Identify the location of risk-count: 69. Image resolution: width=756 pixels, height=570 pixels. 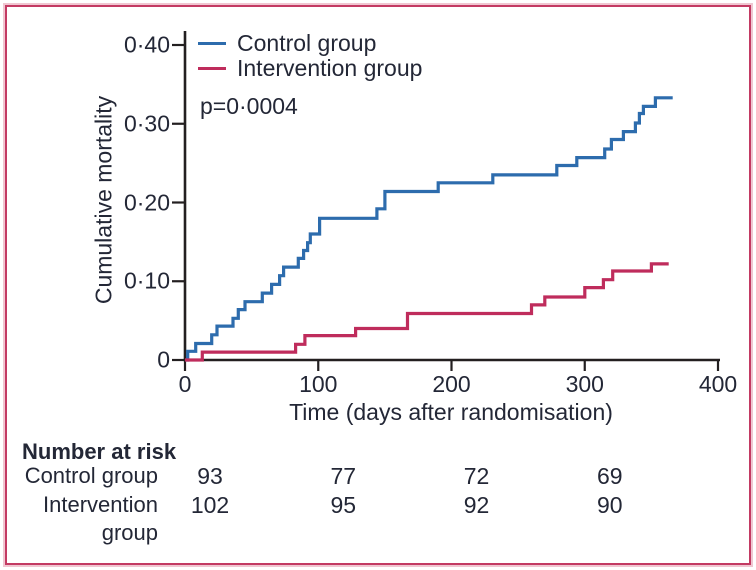
(609, 476).